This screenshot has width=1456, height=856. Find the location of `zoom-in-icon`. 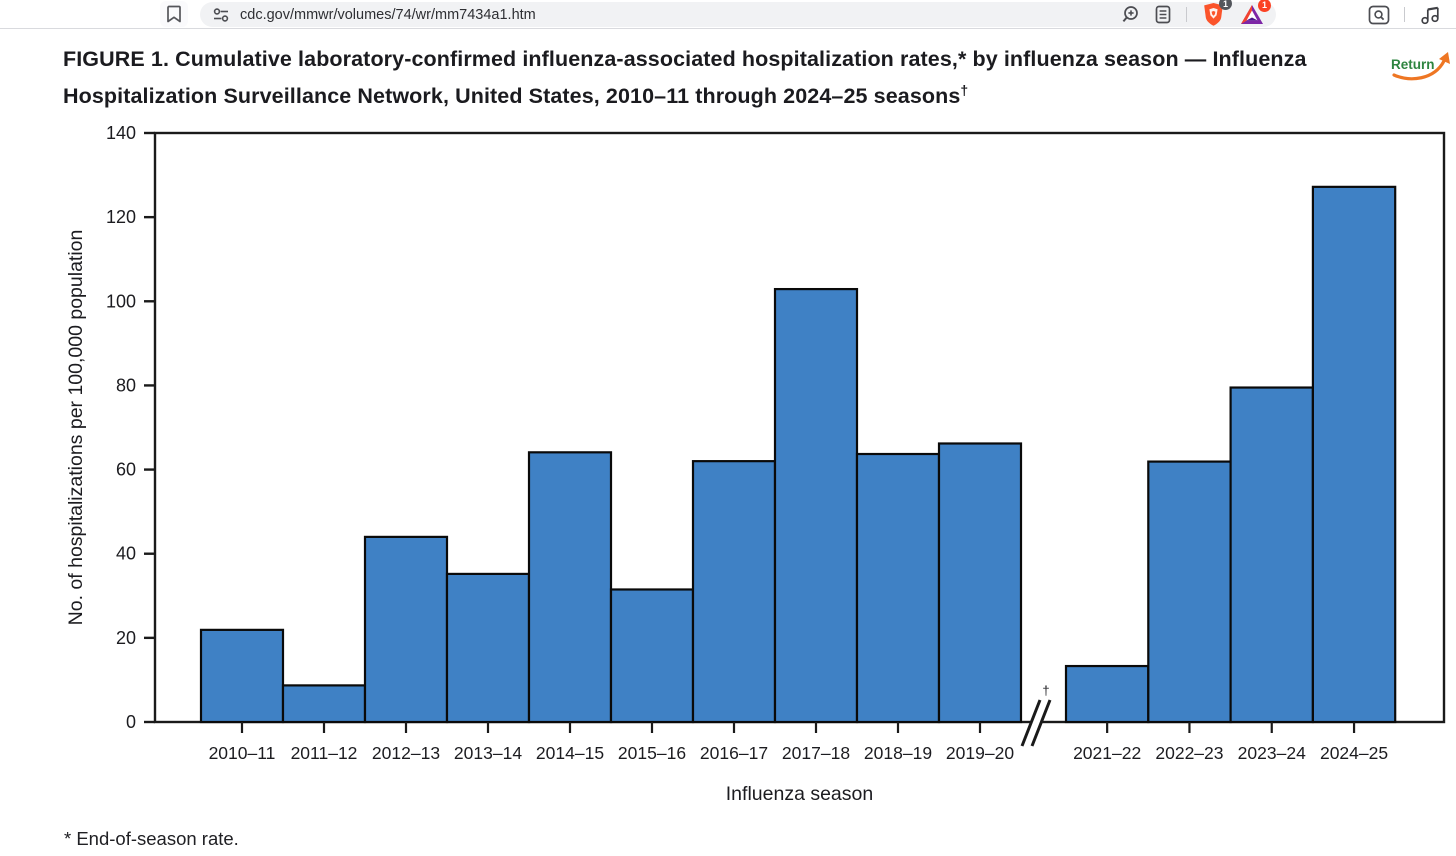

zoom-in-icon is located at coordinates (1130, 13).